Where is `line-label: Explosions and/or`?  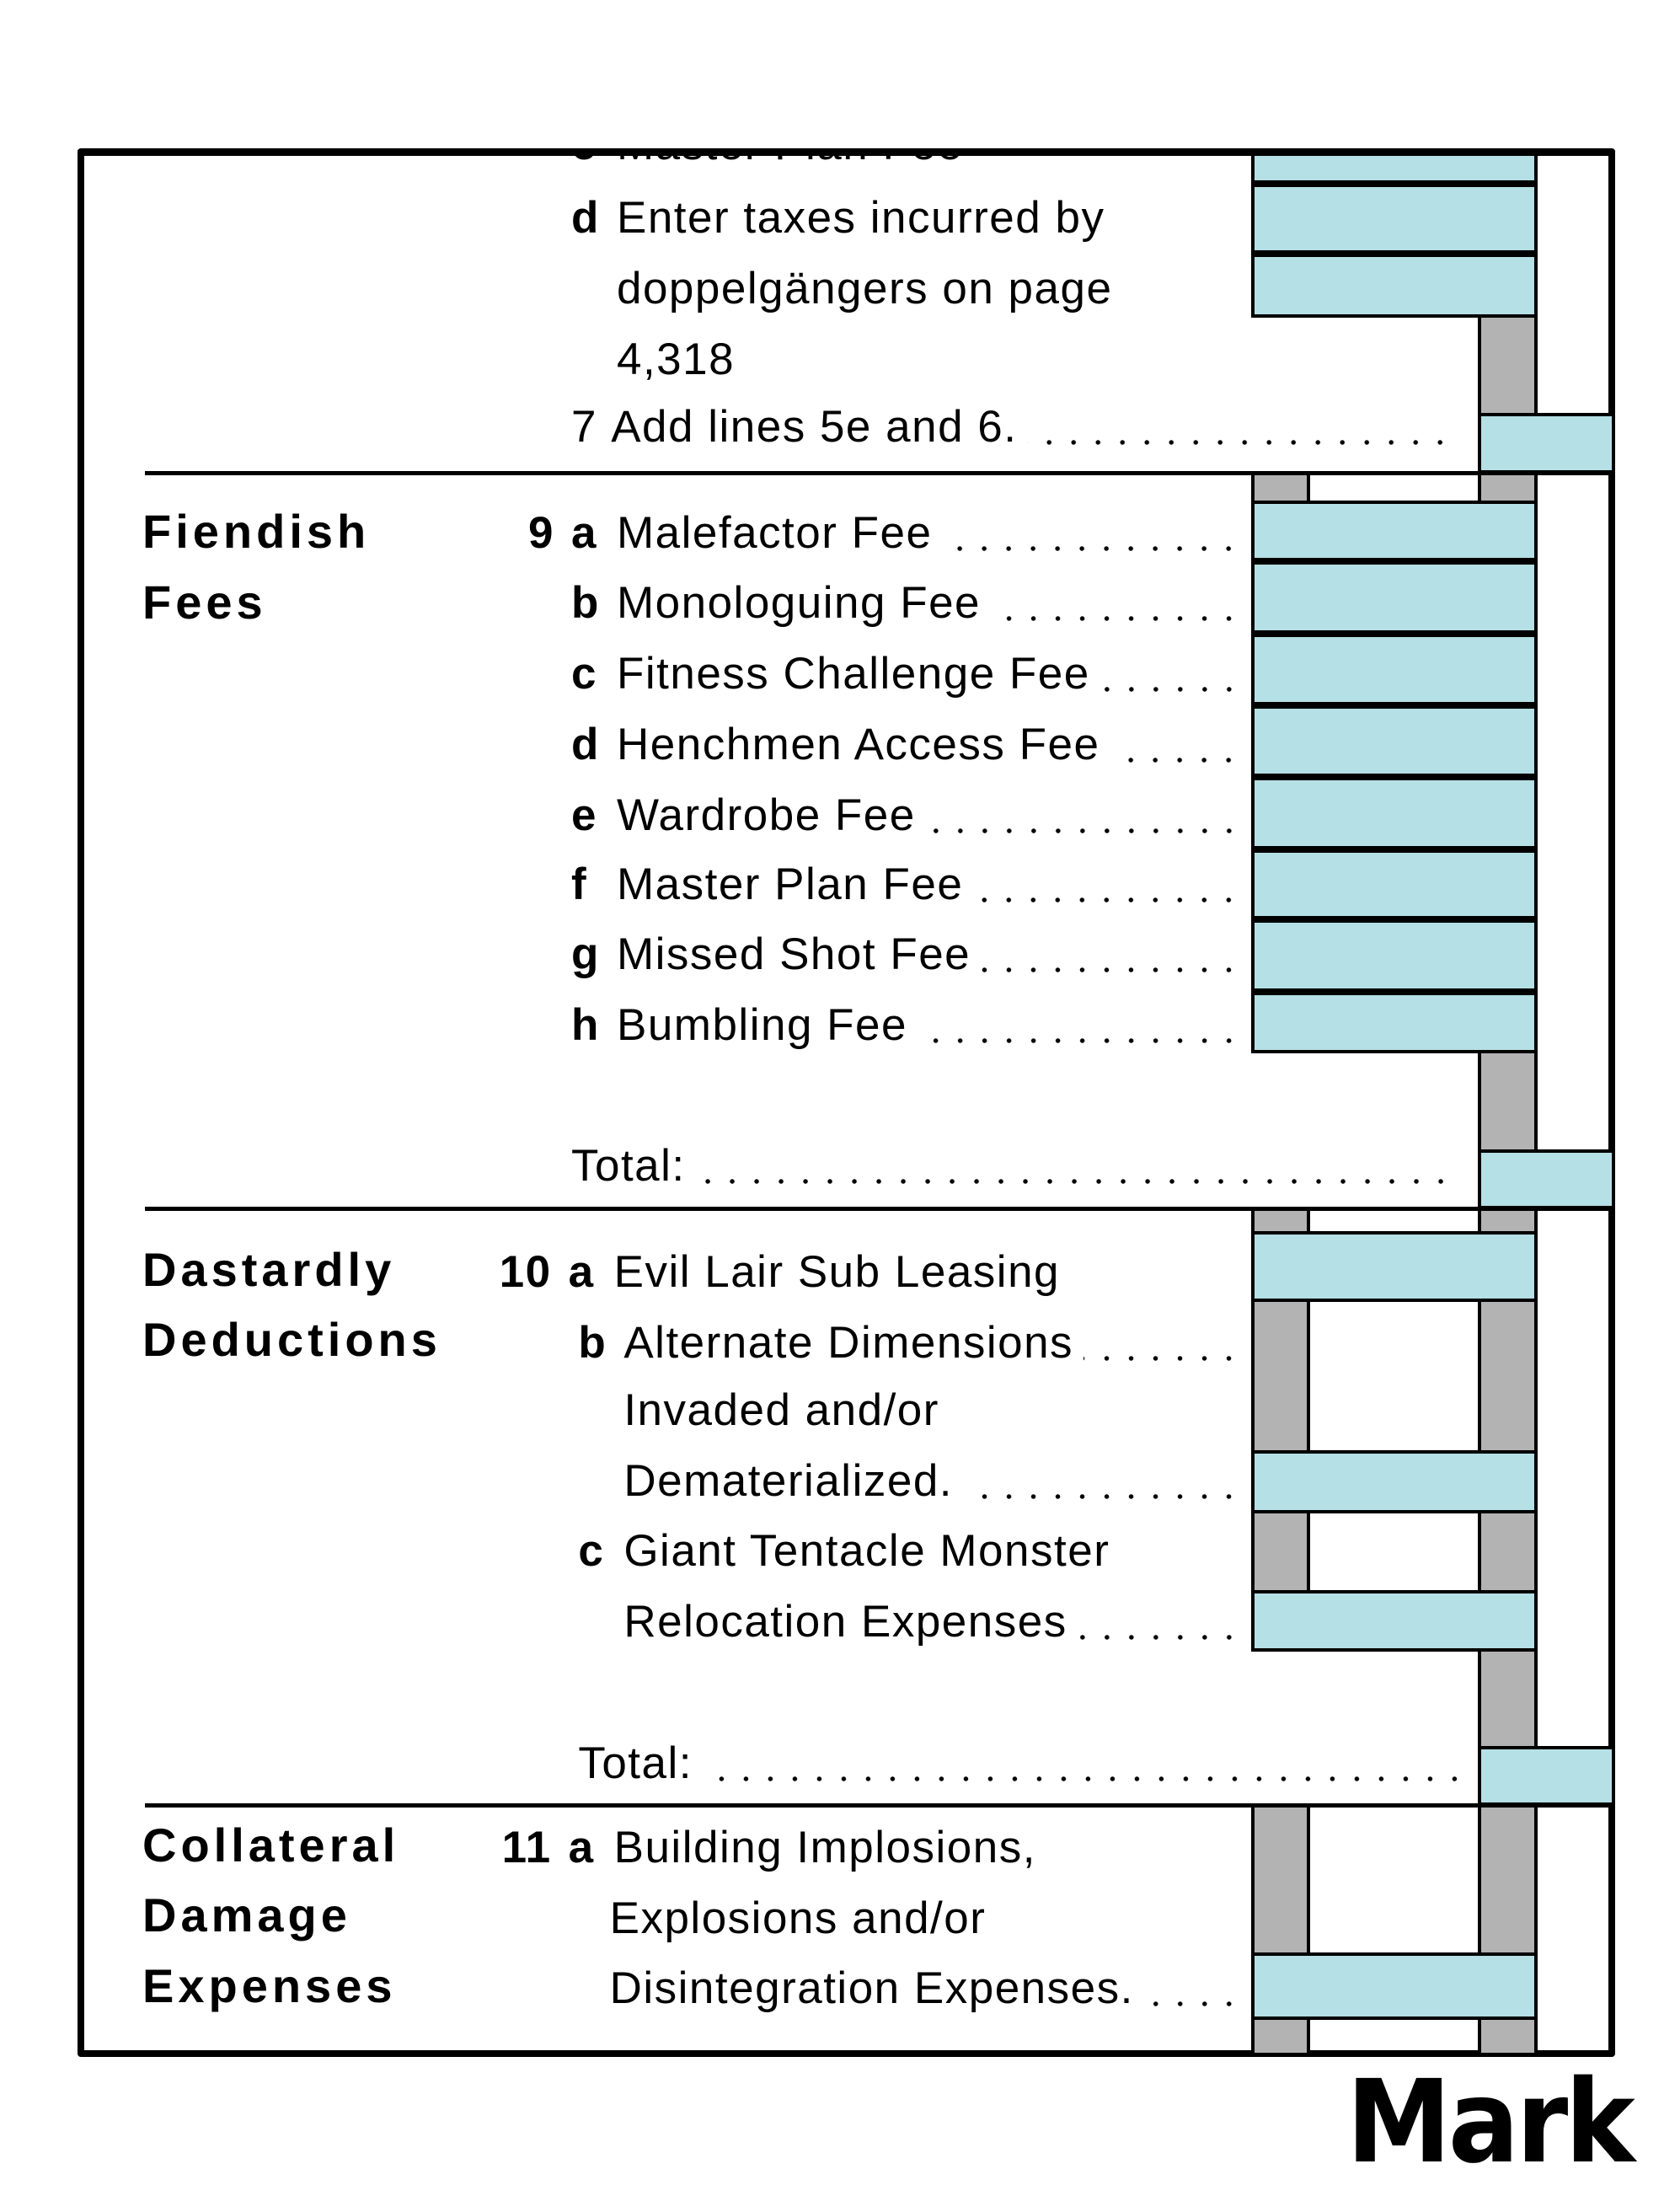 line-label: Explosions and/or is located at coordinates (798, 1918).